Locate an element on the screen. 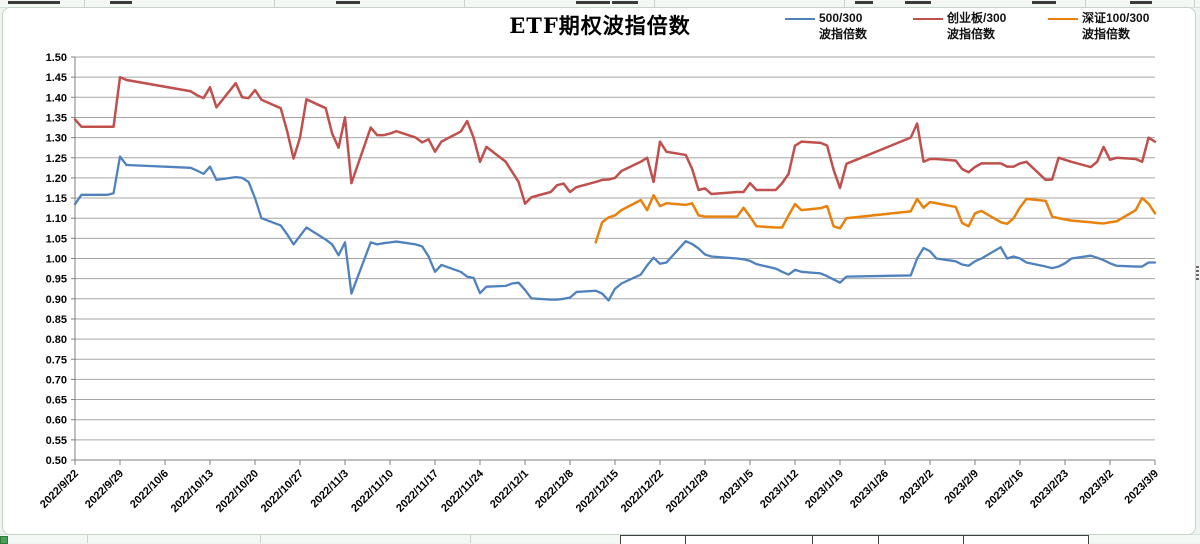 The height and width of the screenshot is (544, 1200). y-axis-label: 0.75 is located at coordinates (56, 360).